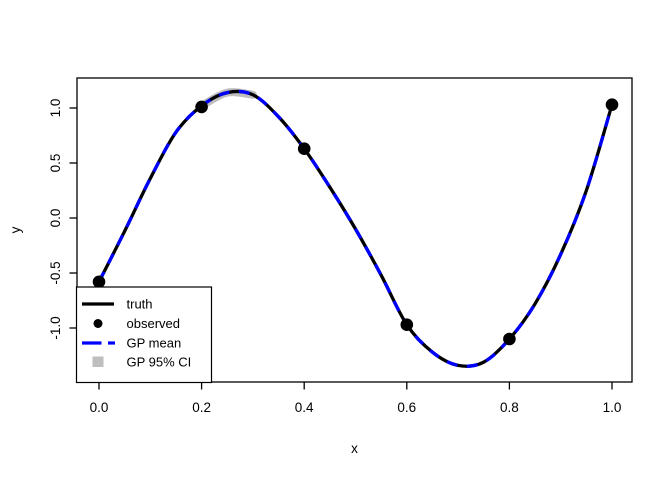 The image size is (672, 480). Describe the element at coordinates (406, 407) in the screenshot. I see `x-tick-label: 0.6` at that location.